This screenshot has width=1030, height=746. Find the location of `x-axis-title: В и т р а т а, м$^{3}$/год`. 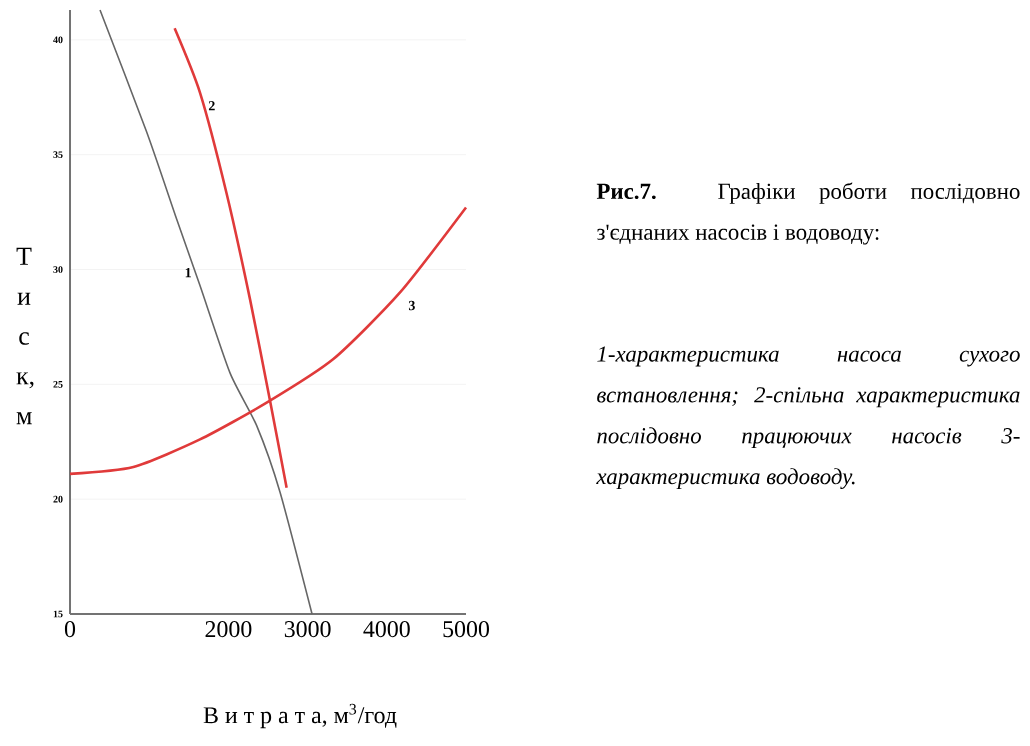

x-axis-title: В и т р а т а, м$^{3}$/год is located at coordinates (300, 716).